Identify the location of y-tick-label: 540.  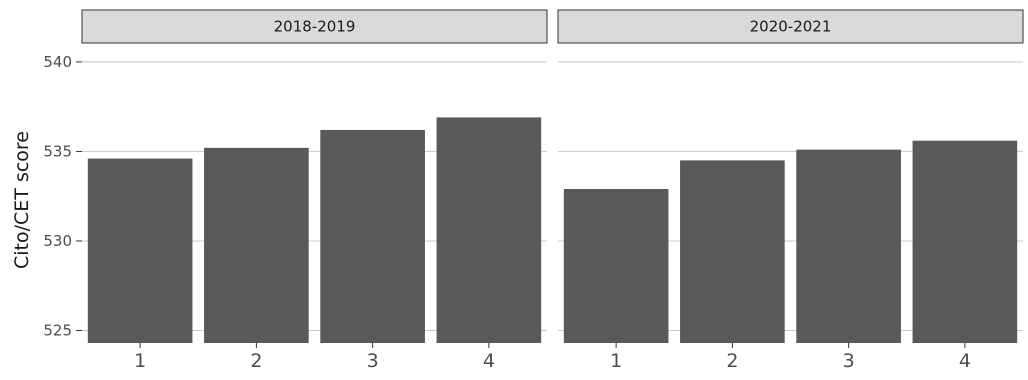
(57, 62).